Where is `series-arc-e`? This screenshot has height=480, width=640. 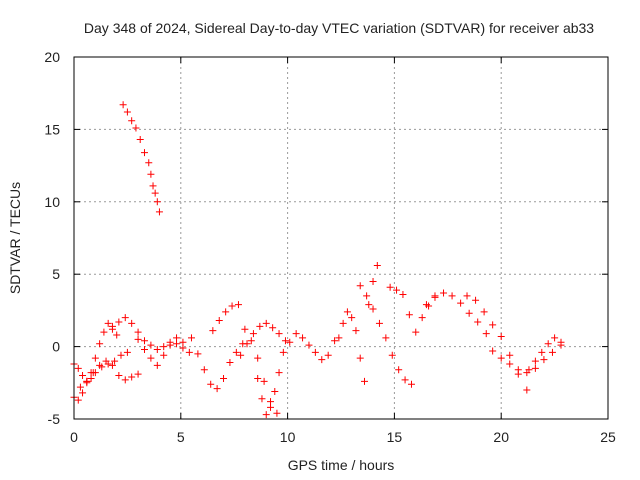
series-arc-e is located at coordinates (163, 351).